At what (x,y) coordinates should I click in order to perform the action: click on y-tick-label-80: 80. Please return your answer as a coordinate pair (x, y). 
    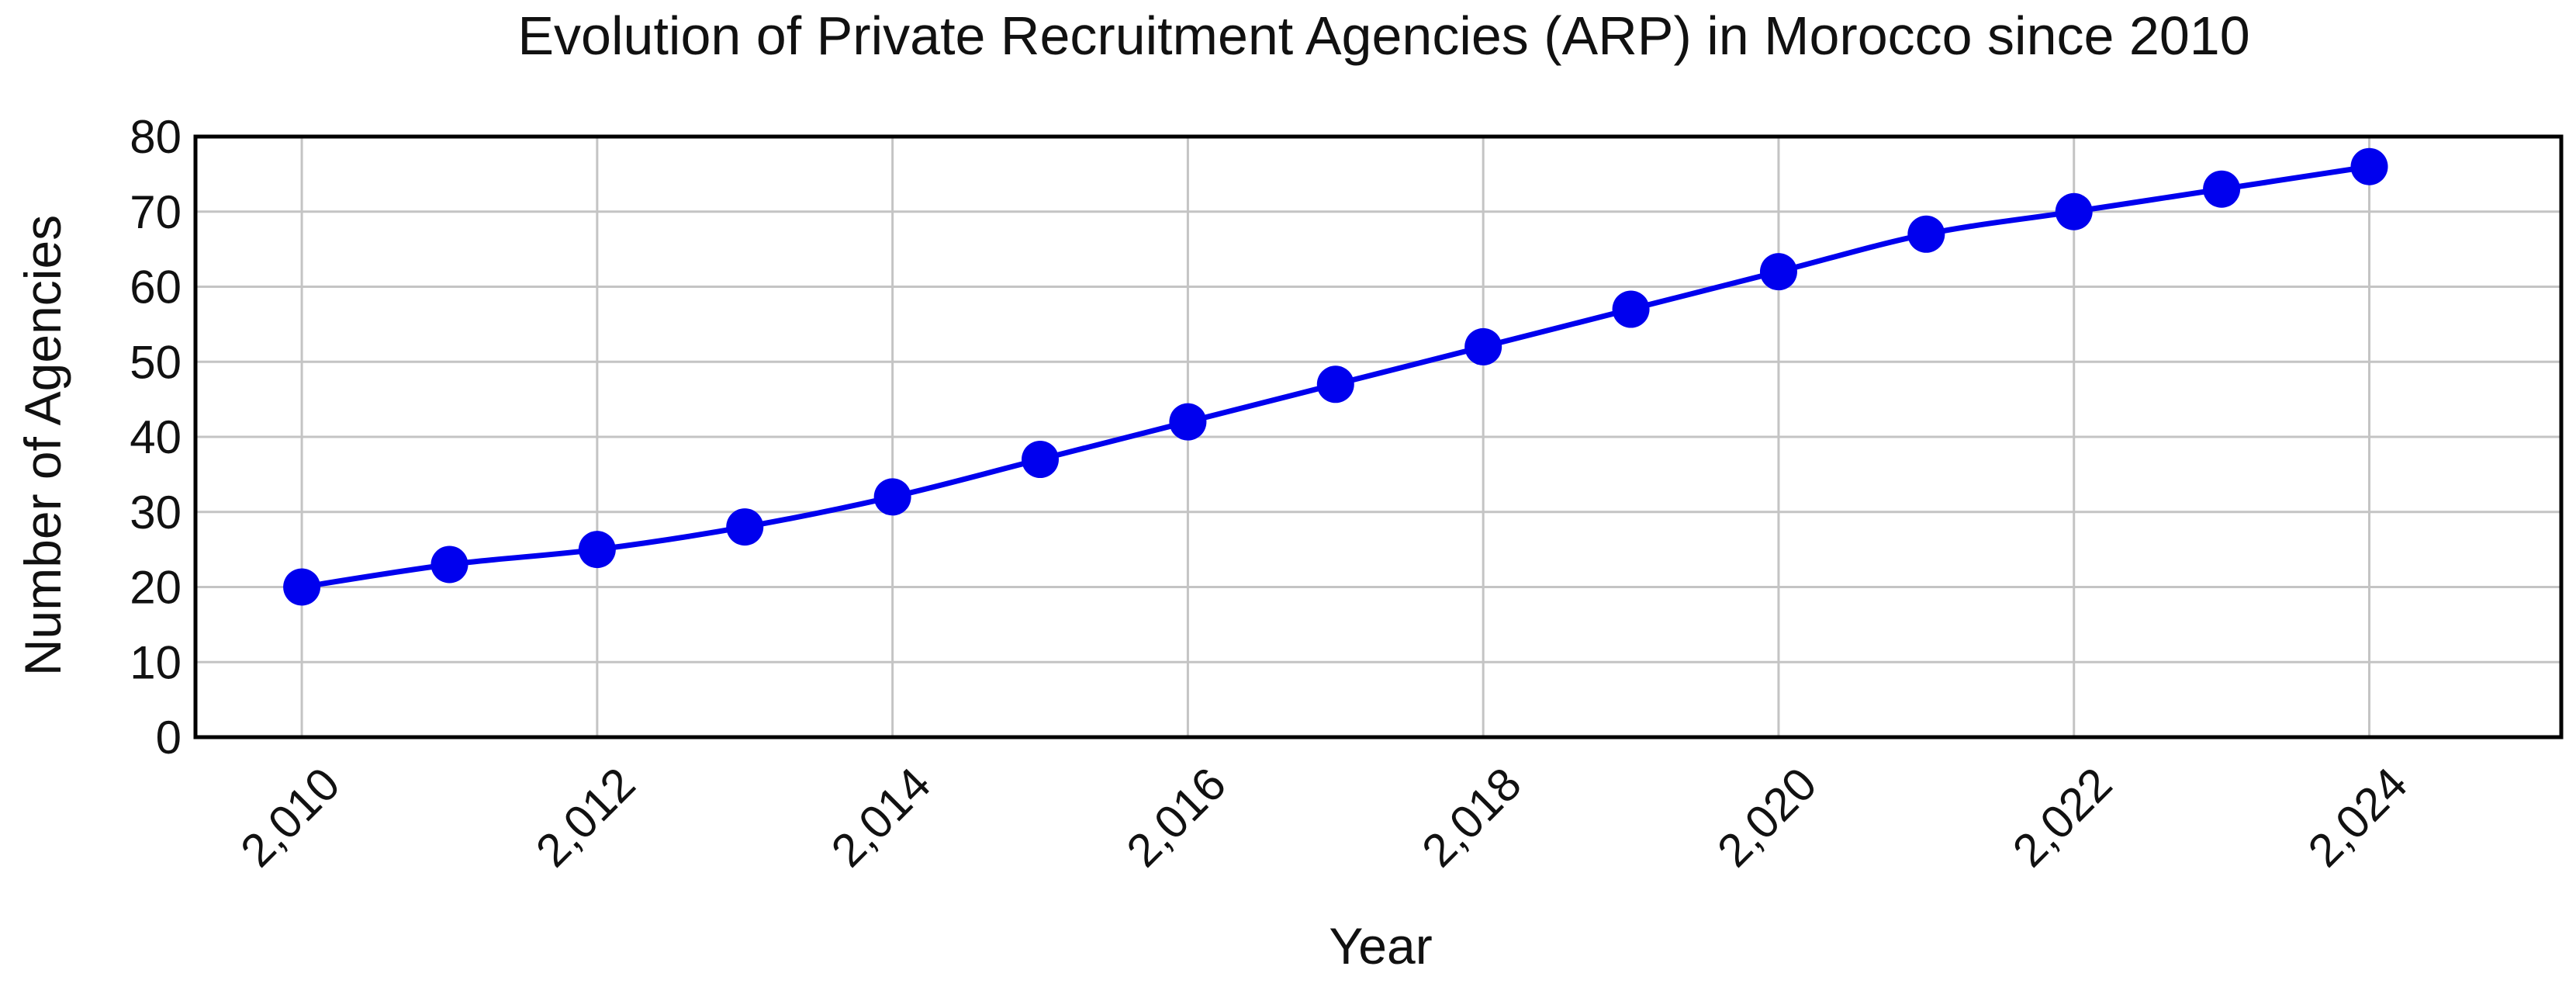
    Looking at the image, I should click on (156, 137).